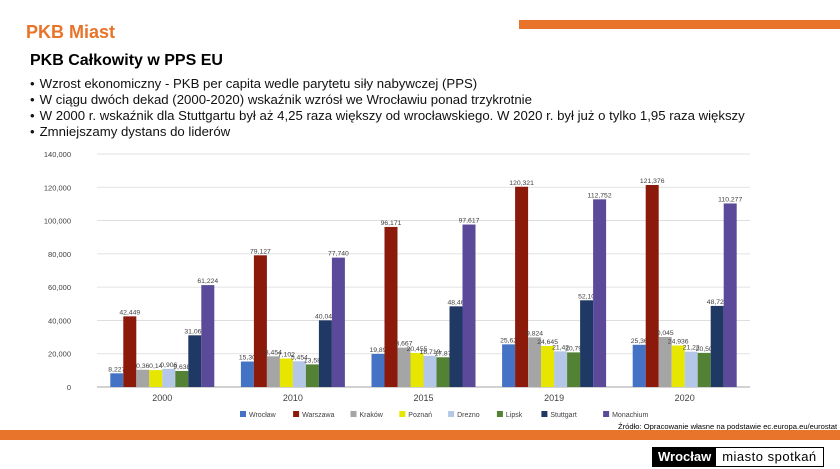 This screenshot has height=469, width=840. Describe the element at coordinates (57, 154) in the screenshot. I see `y-tick-label: 140,000` at that location.